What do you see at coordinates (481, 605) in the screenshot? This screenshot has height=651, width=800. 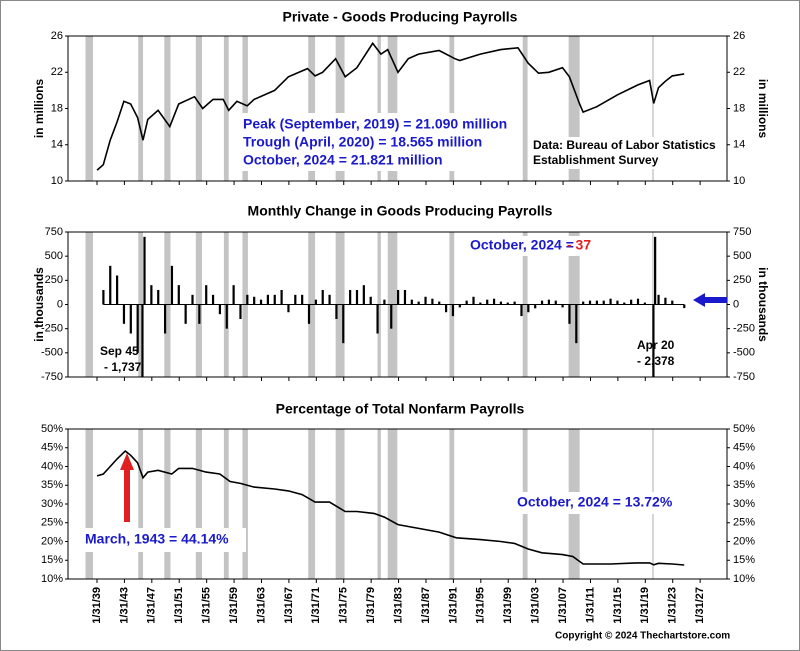 I see `x-tick-label: 1/31/95` at bounding box center [481, 605].